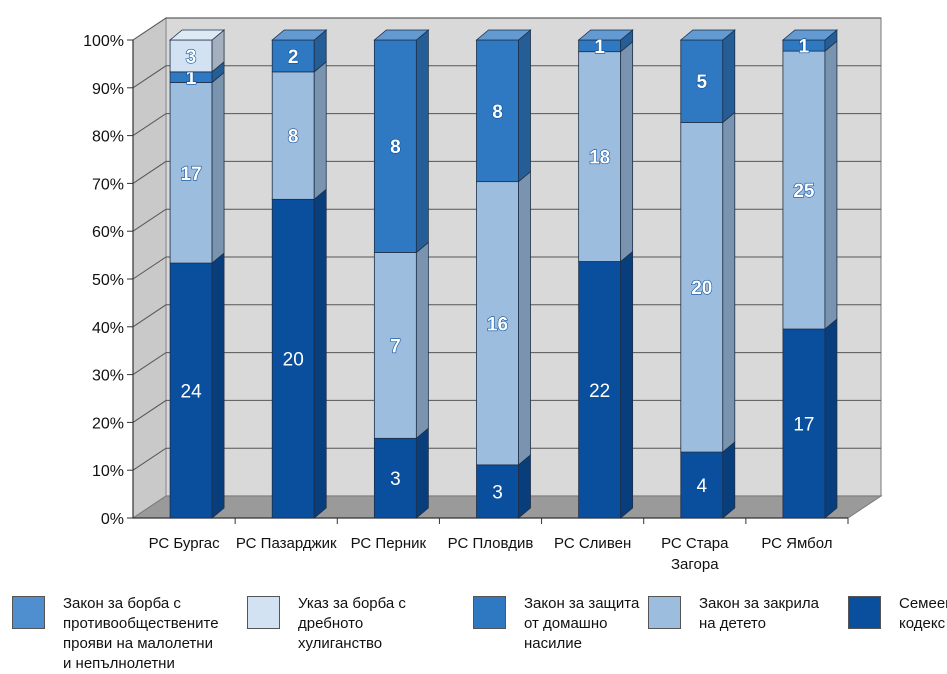  What do you see at coordinates (582, 603) in the screenshot?
I see `legend-label-line: Закон за защита` at bounding box center [582, 603].